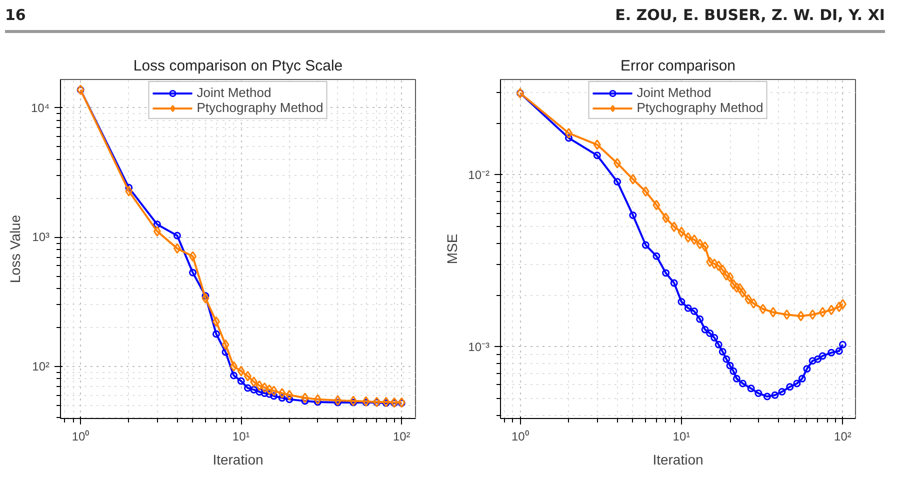 The width and height of the screenshot is (898, 491). What do you see at coordinates (14, 249) in the screenshot?
I see `y-axis-title: Loss Value` at bounding box center [14, 249].